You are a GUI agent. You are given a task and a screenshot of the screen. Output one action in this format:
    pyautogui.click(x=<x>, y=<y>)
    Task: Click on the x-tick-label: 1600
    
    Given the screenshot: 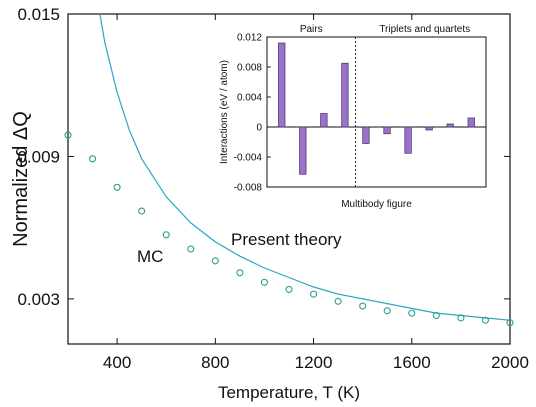 What is the action you would take?
    pyautogui.click(x=412, y=362)
    